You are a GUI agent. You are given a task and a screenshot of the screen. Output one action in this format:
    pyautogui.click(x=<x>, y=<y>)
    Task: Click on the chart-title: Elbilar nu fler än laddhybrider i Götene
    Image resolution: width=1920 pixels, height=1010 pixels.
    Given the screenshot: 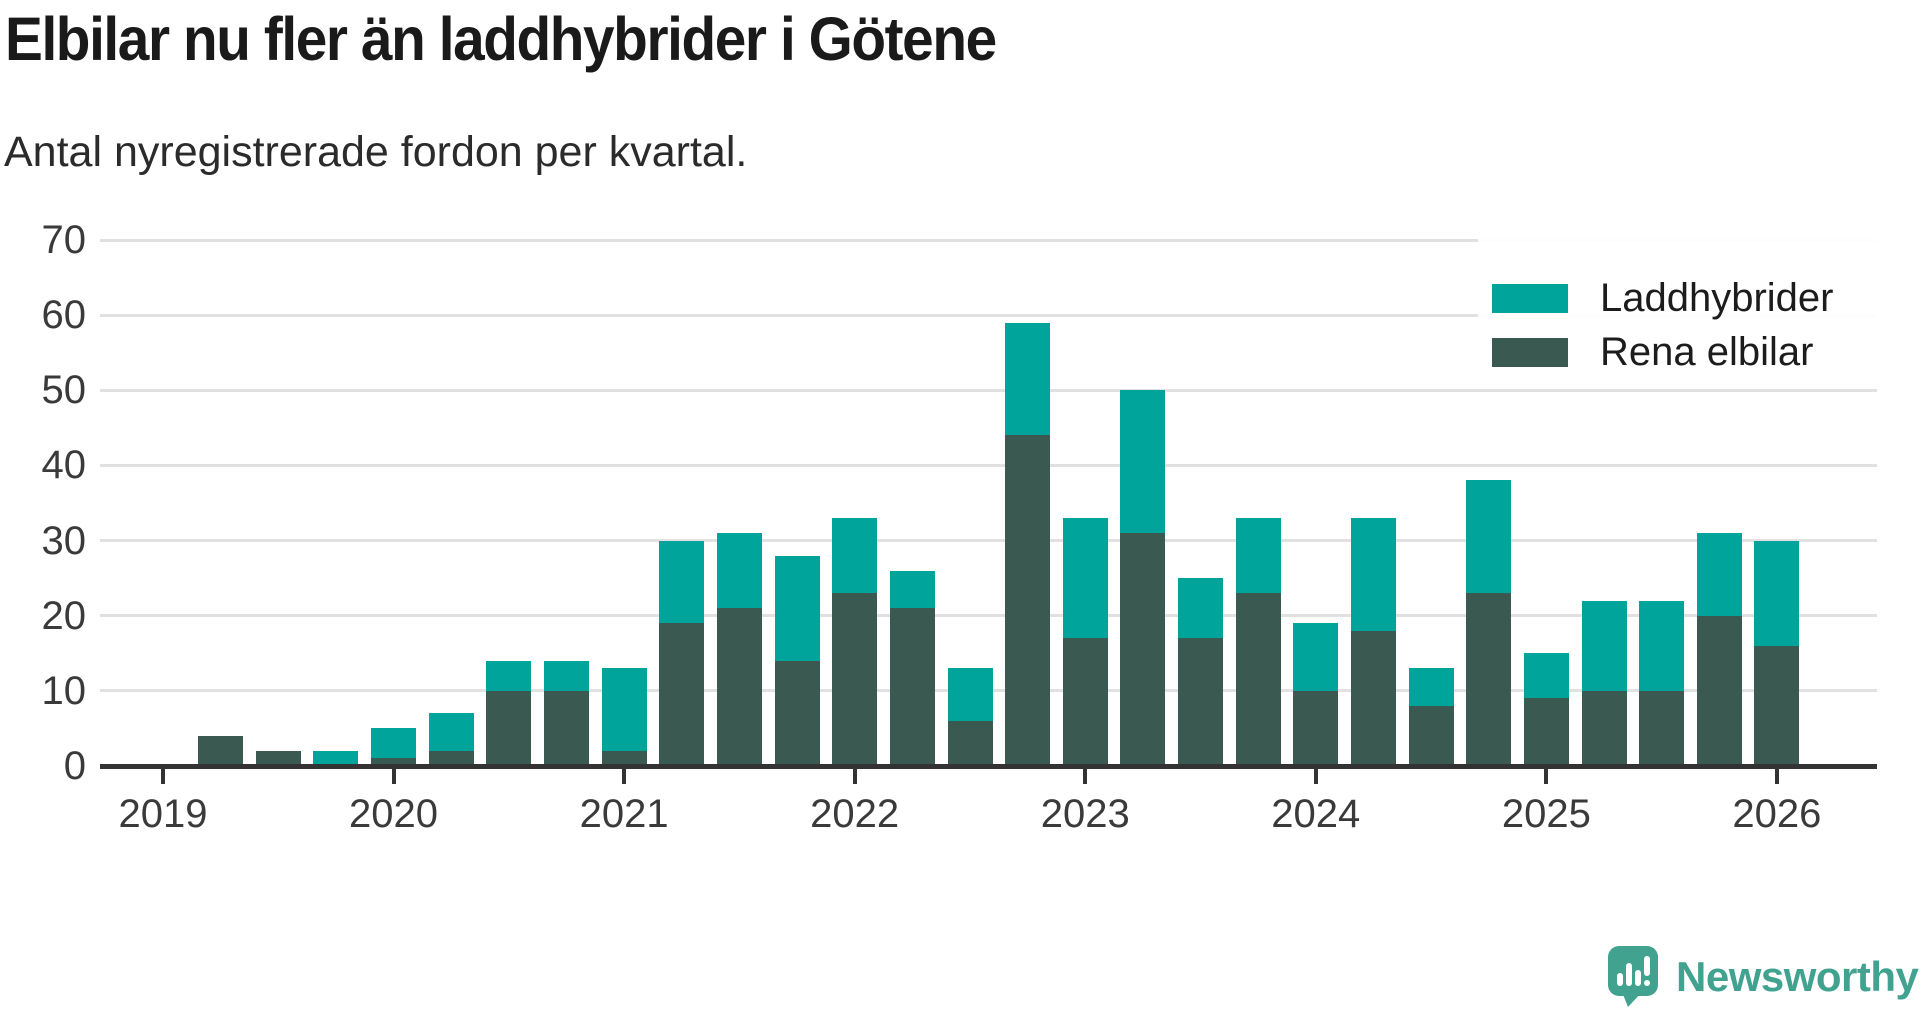 What is the action you would take?
    pyautogui.click(x=501, y=39)
    